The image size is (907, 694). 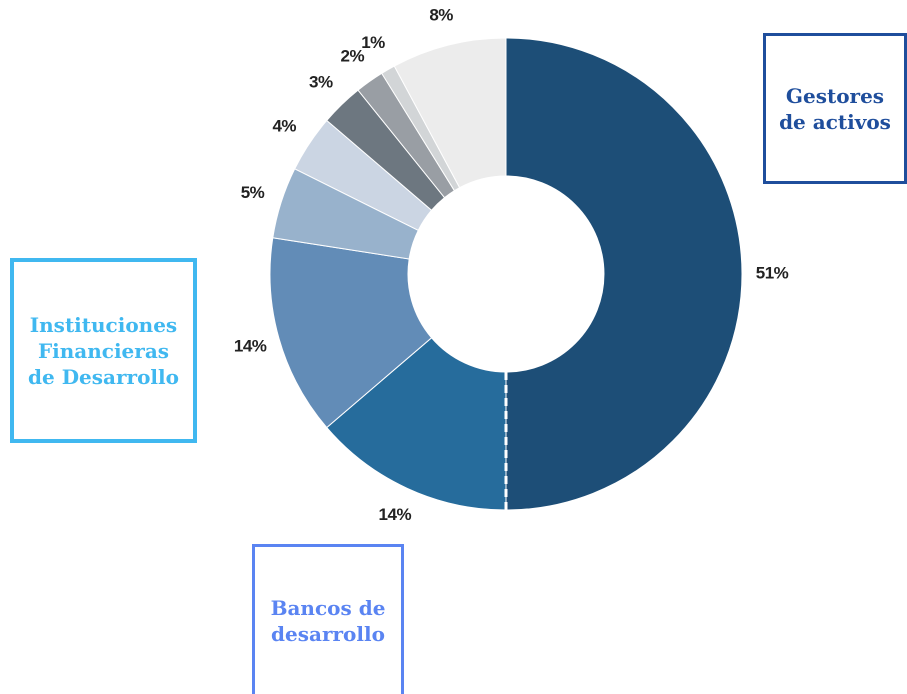 I want to click on slice-value-label-3: 5%, so click(x=253, y=192).